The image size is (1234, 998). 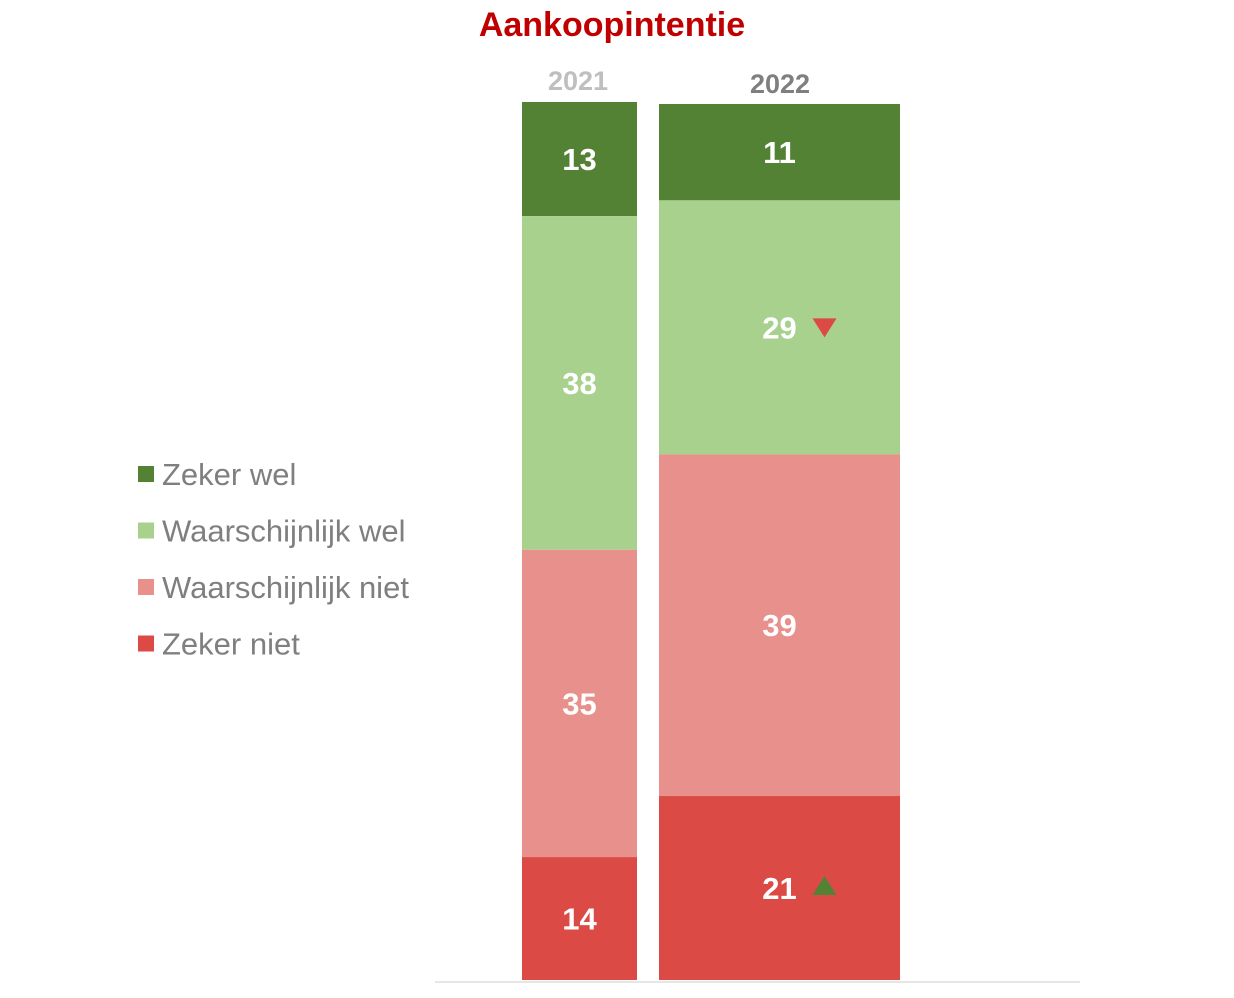 I want to click on significance-down-icon, so click(x=824, y=328).